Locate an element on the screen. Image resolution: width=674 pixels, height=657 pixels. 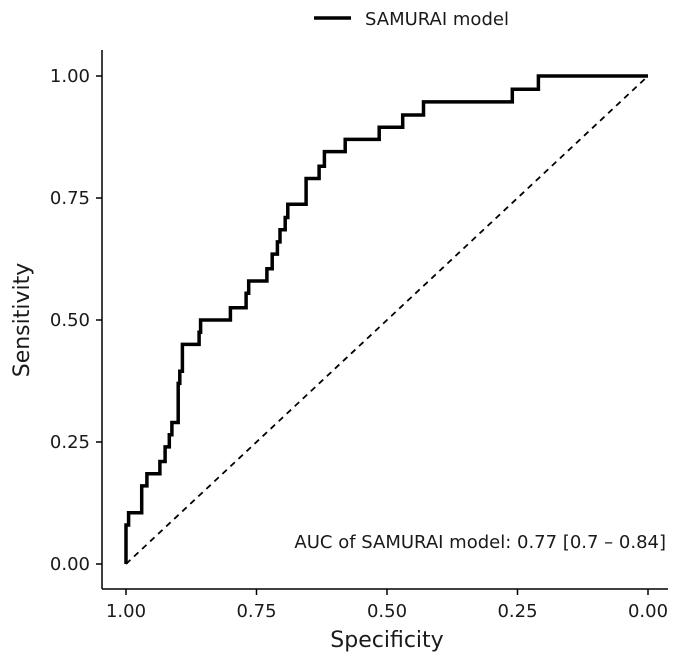
y-ticks: 0.00 0.25 0.50 0.75 1.00 is located at coordinates (76, 320).